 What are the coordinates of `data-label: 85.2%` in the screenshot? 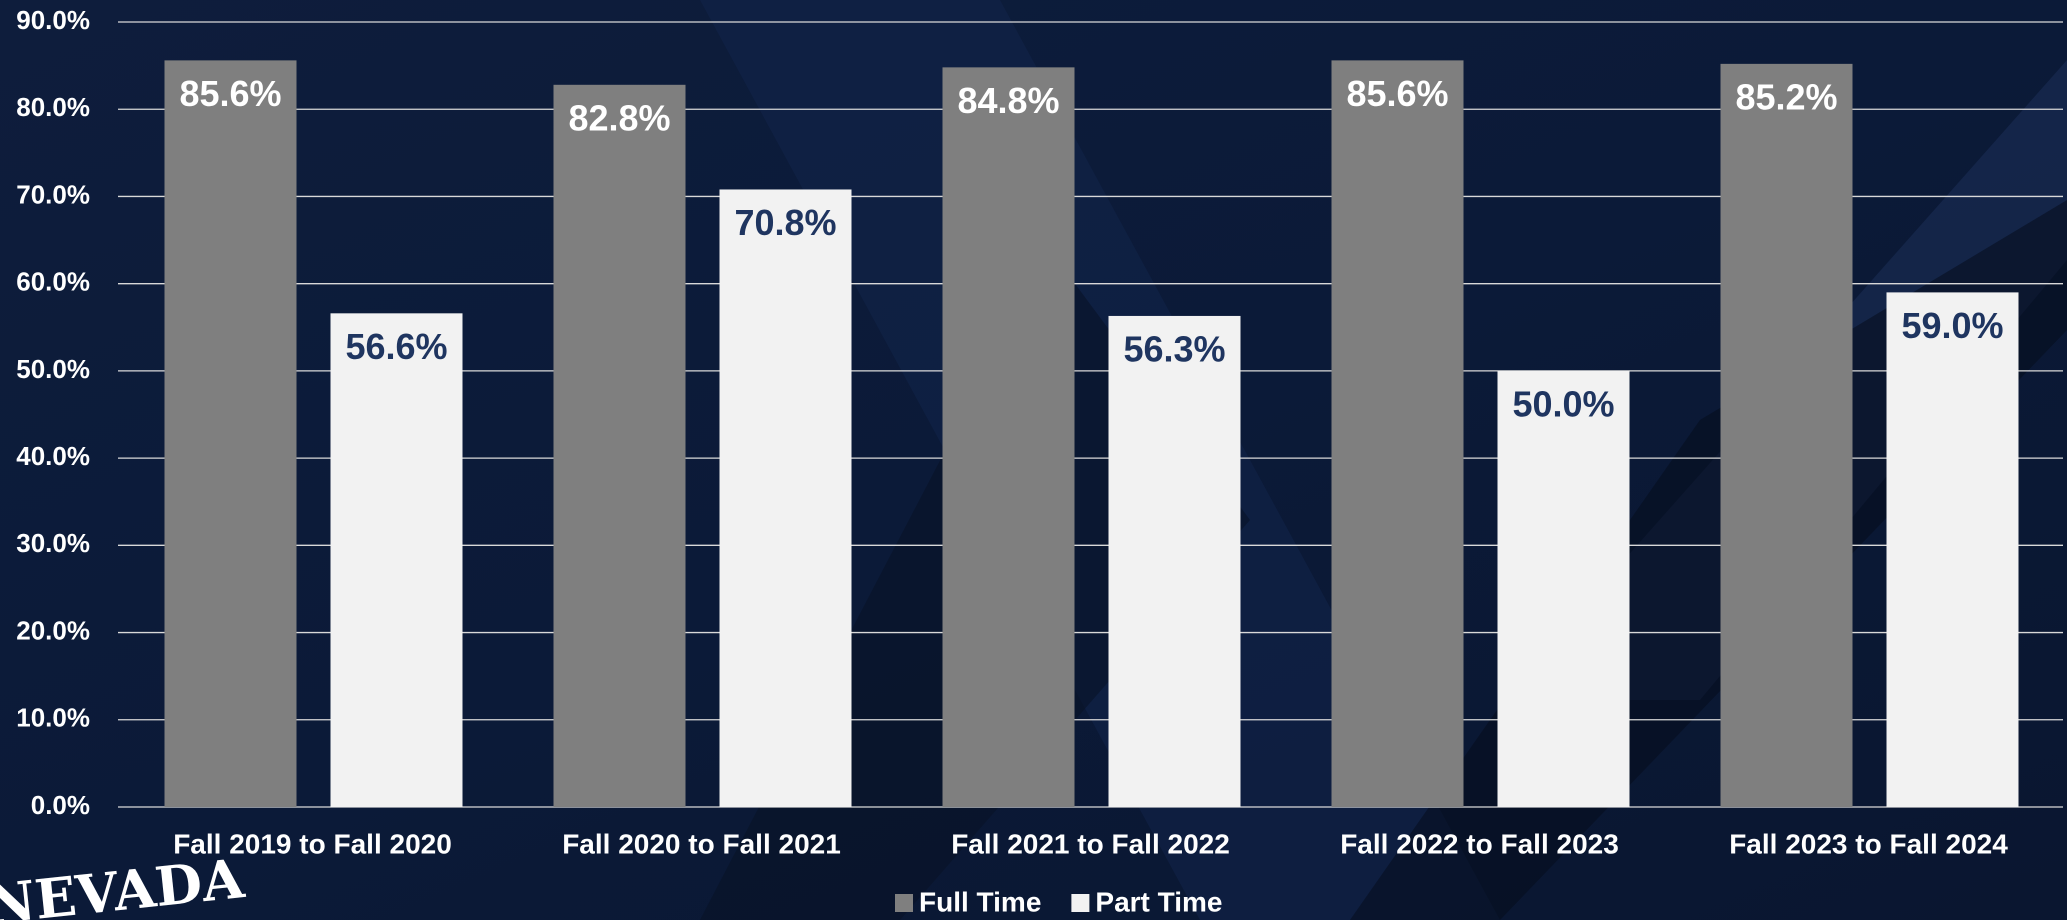 It's located at (1786, 96).